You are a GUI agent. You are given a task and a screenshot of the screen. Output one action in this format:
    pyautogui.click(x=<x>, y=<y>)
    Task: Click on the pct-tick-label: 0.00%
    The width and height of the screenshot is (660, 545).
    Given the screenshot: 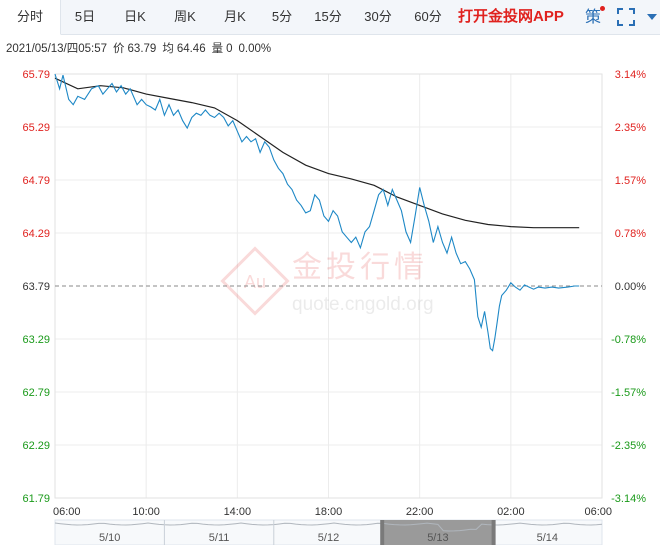 What is the action you would take?
    pyautogui.click(x=630, y=287)
    